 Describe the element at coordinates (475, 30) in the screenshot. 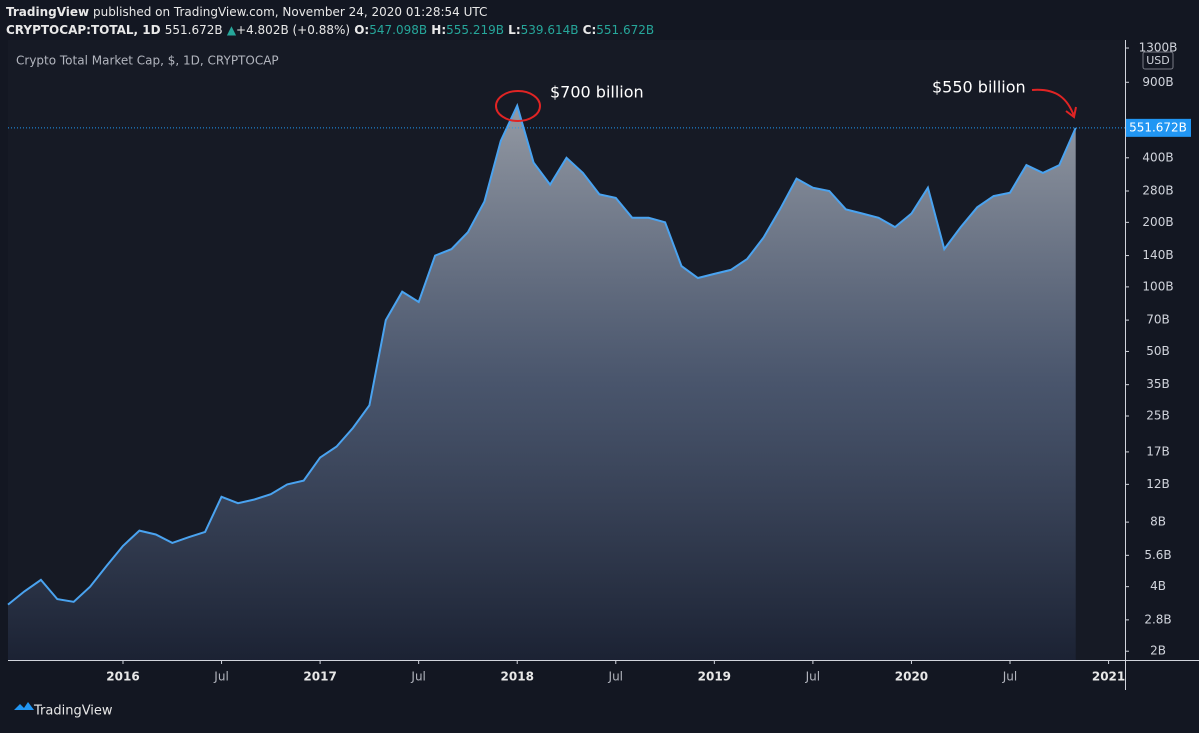

I see `h-value: 555.219B` at that location.